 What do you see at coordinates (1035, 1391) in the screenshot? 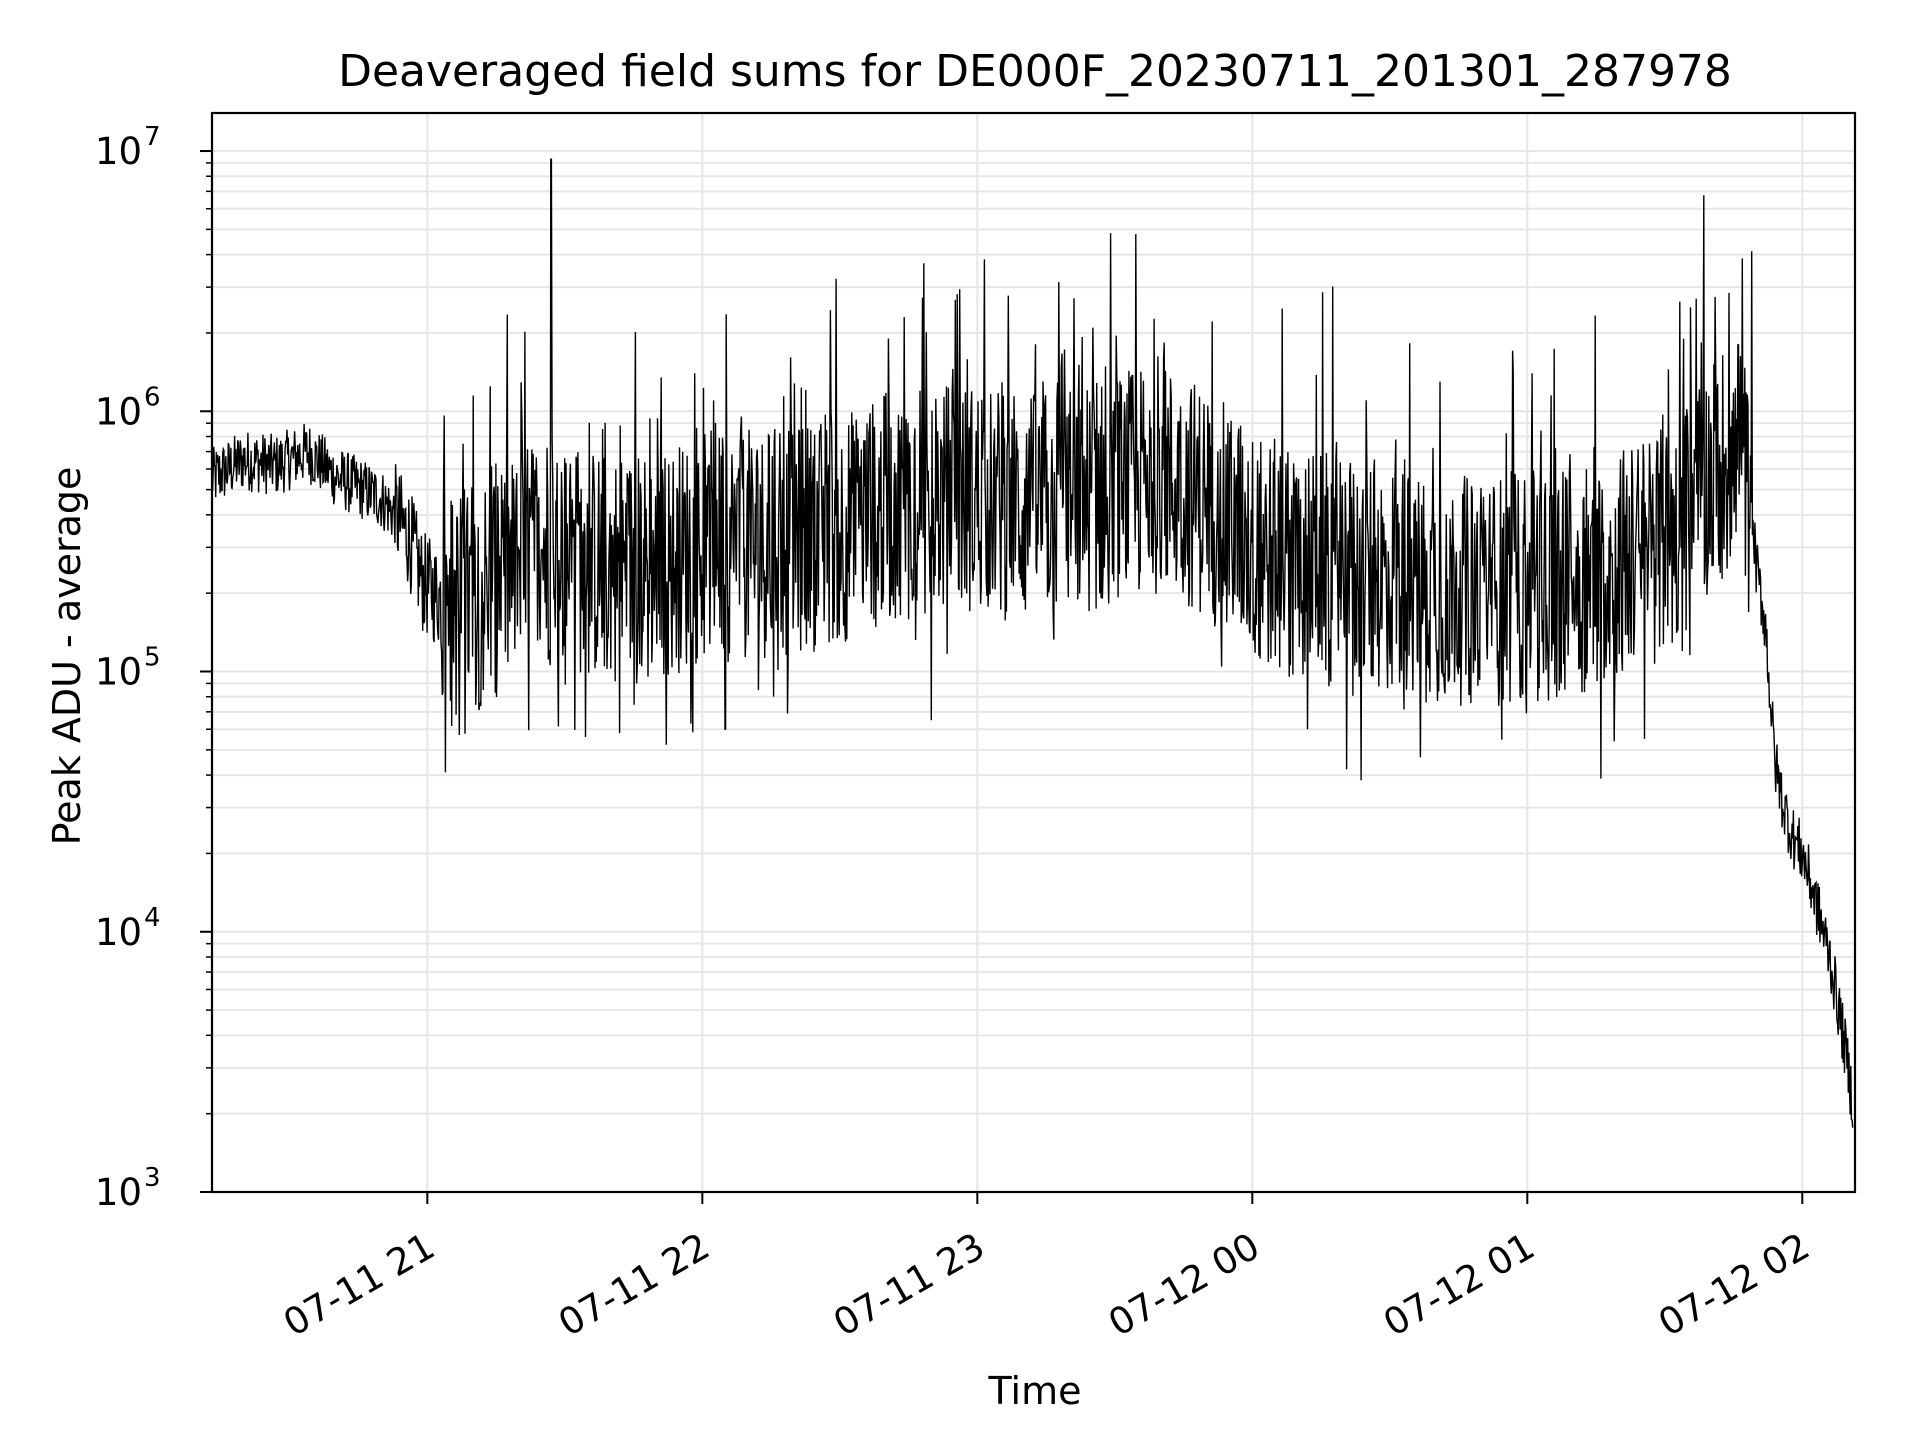
I see `x-axis-label: Time` at bounding box center [1035, 1391].